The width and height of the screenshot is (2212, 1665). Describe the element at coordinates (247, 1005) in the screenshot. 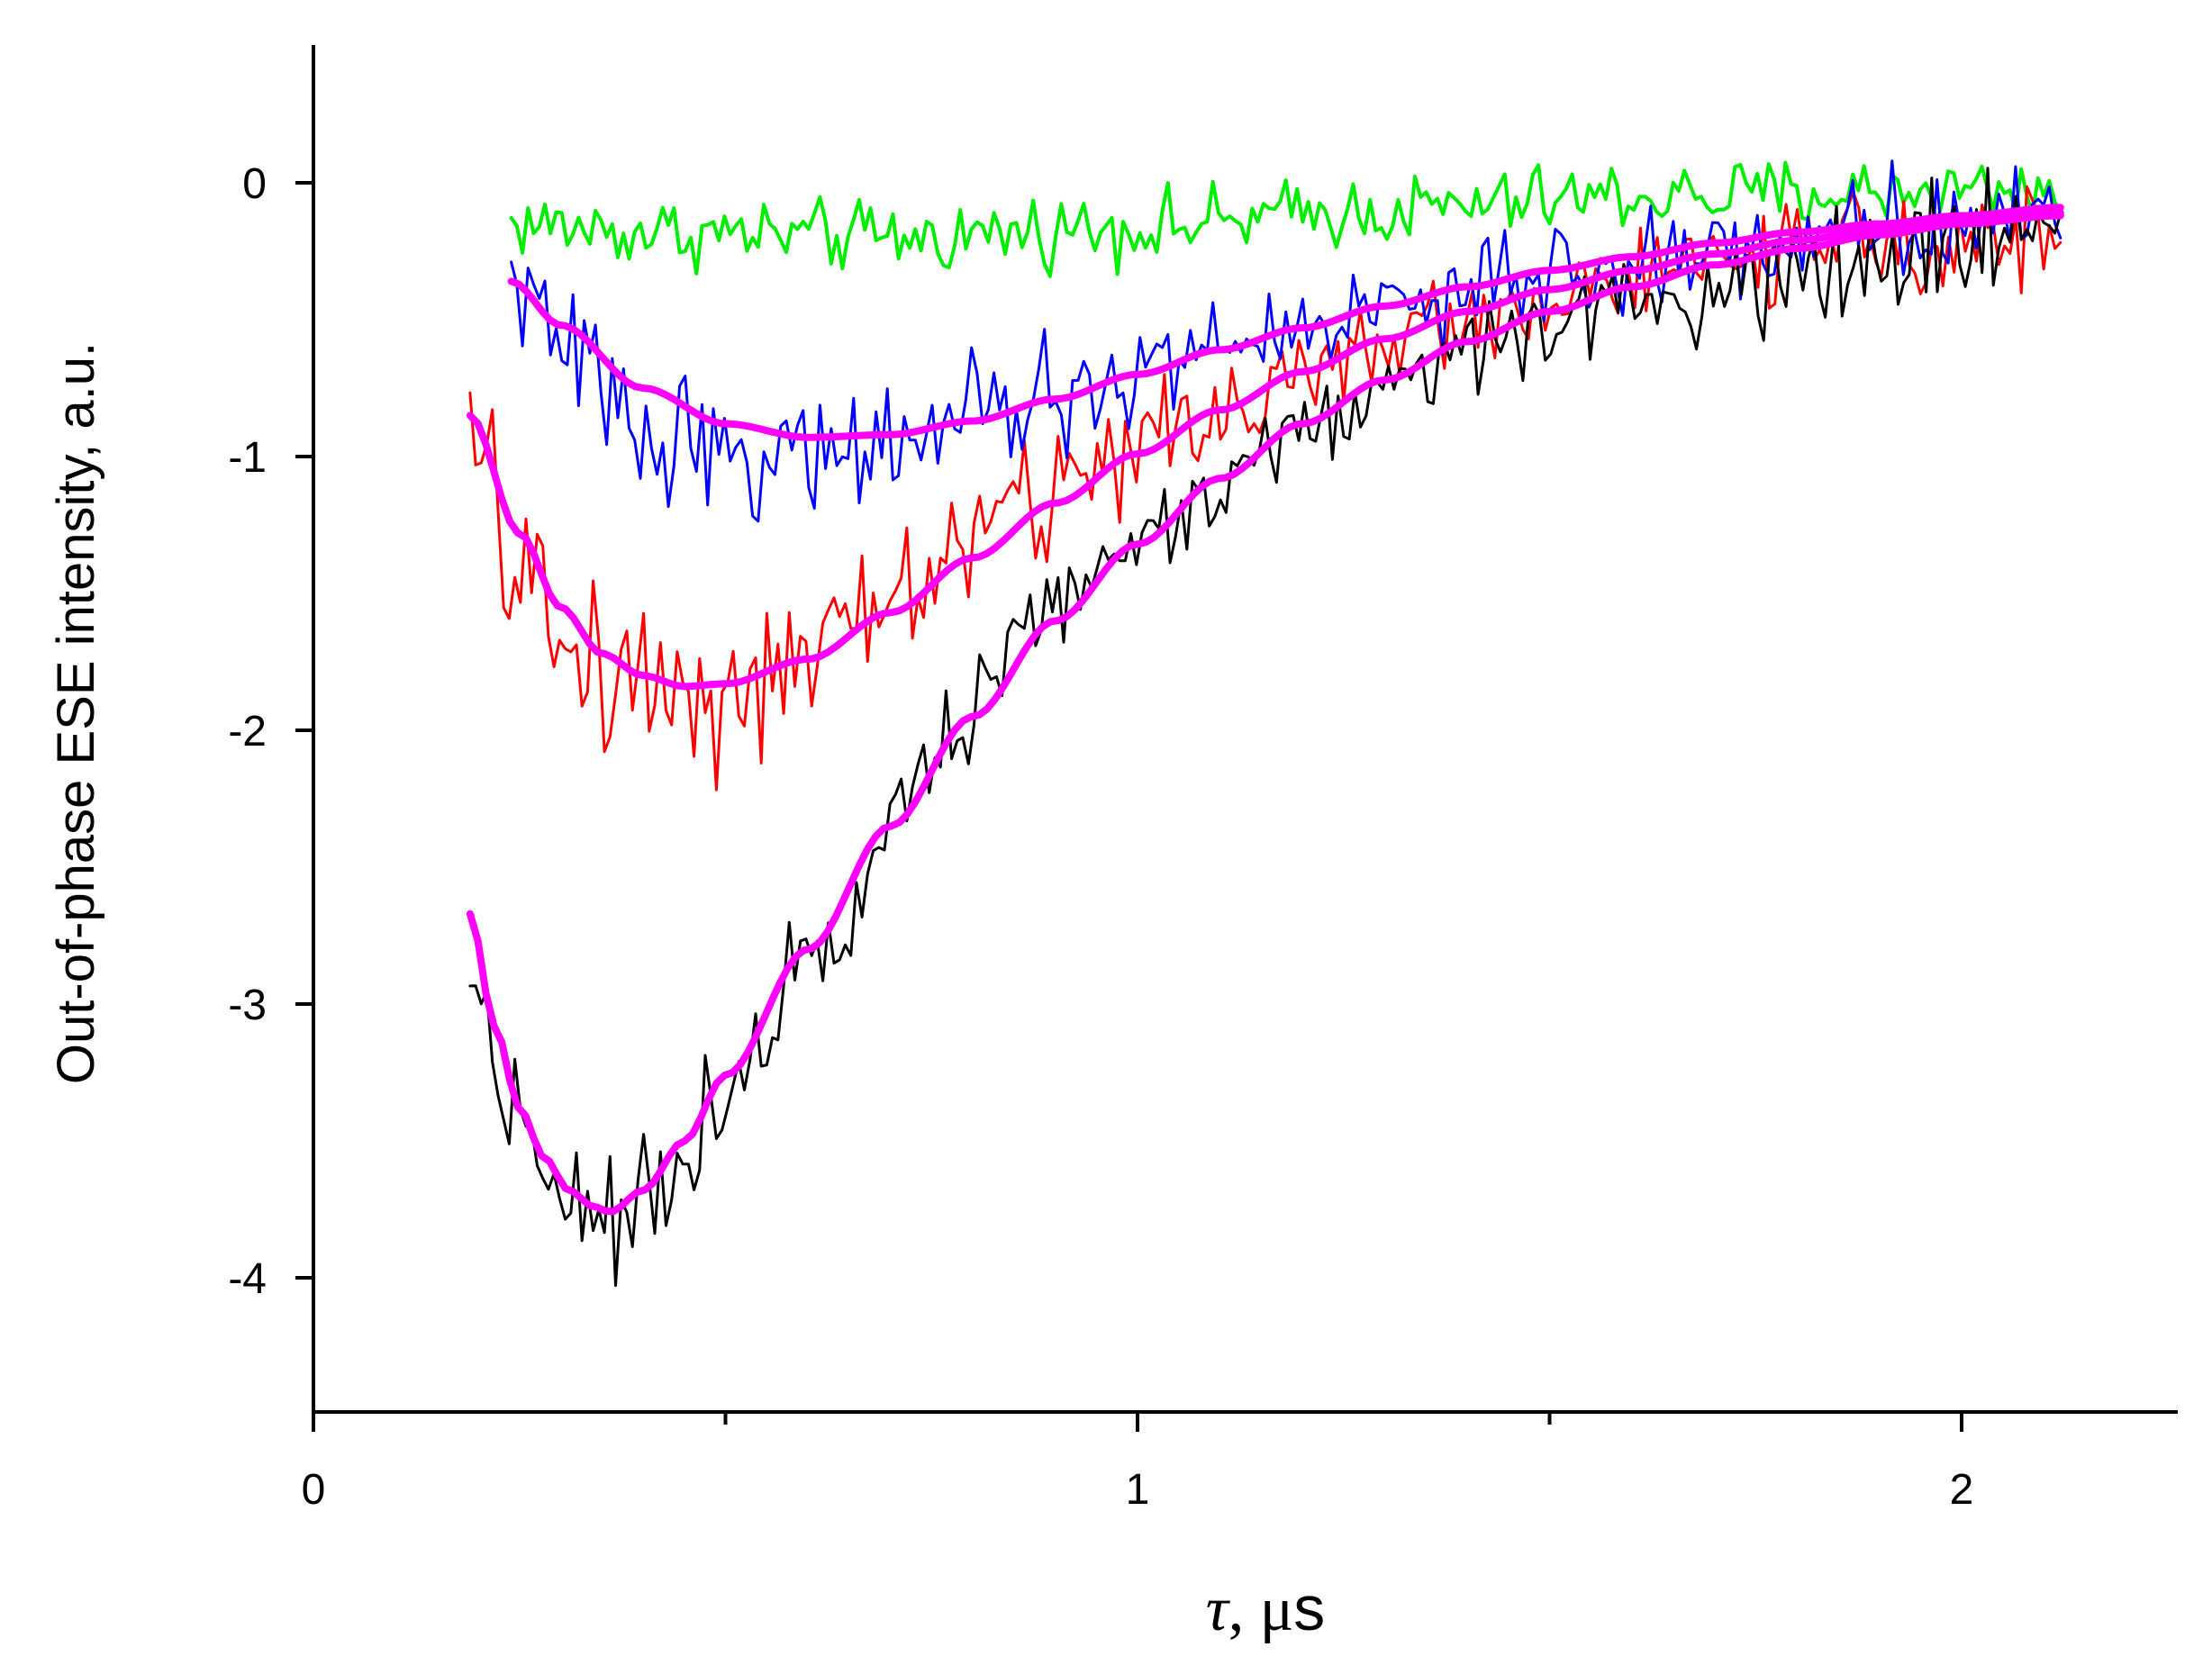

I see `y-tick-label: -3` at that location.